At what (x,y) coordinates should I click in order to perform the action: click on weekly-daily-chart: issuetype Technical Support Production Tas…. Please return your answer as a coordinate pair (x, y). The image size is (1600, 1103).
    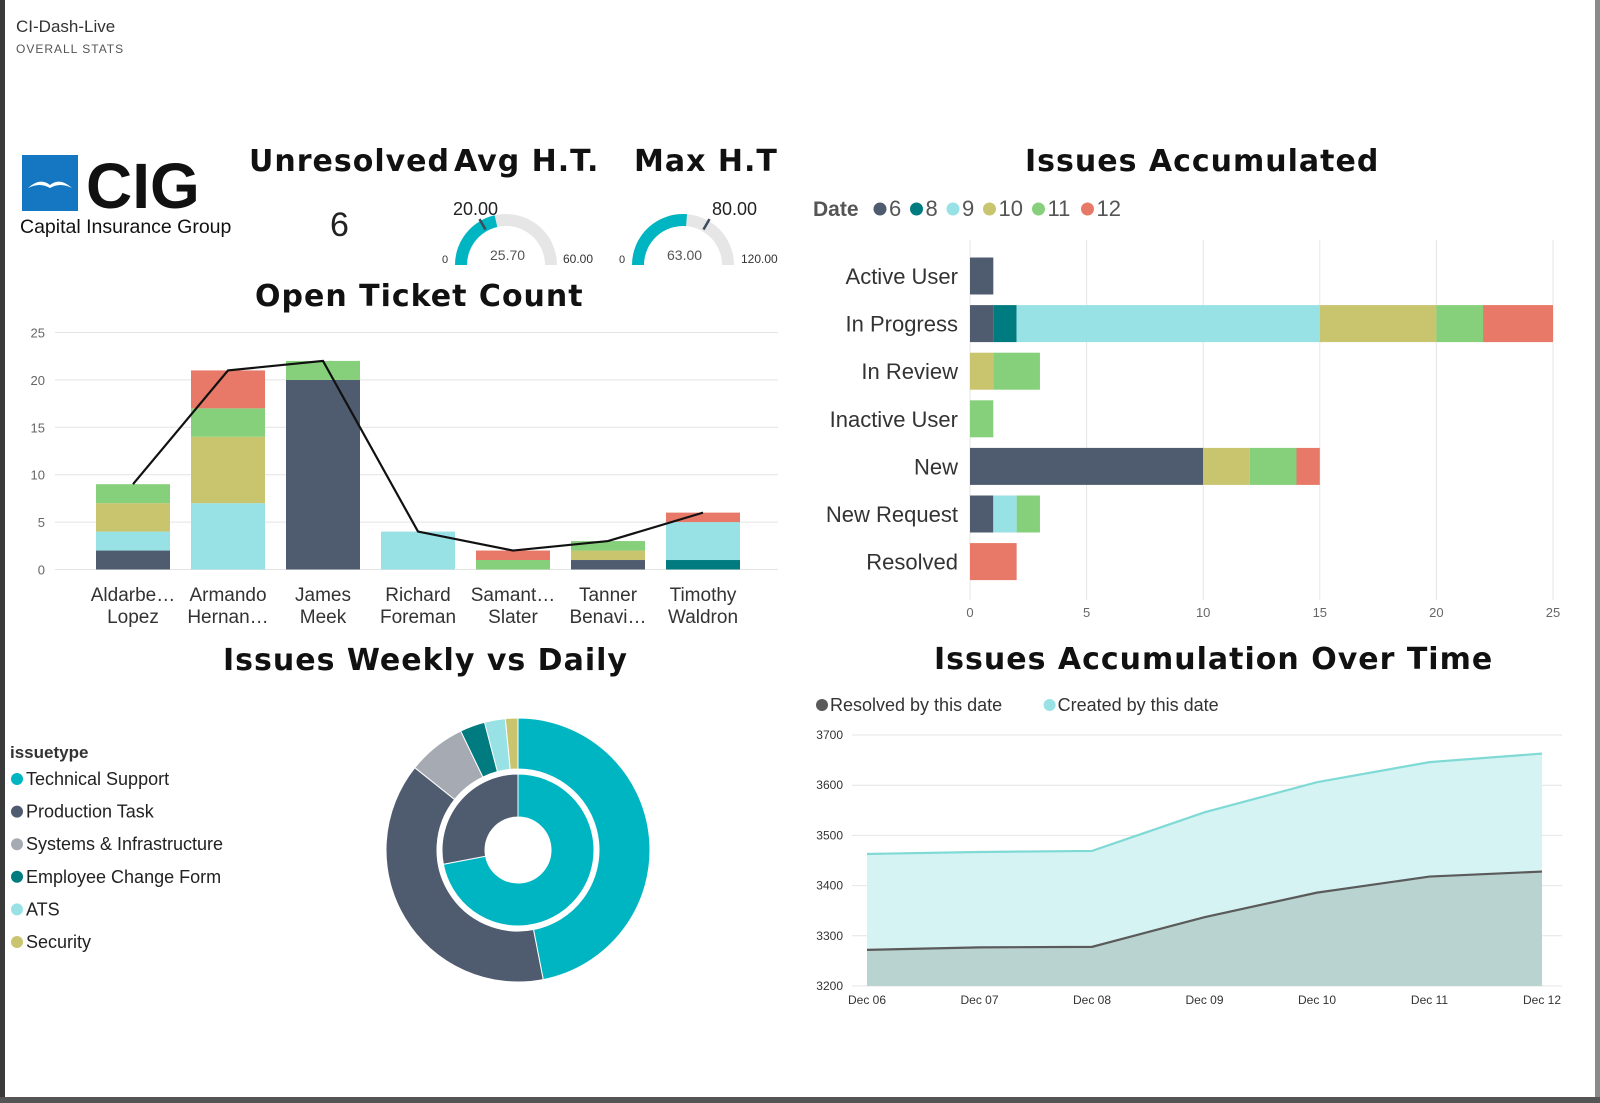
    Looking at the image, I should click on (330, 850).